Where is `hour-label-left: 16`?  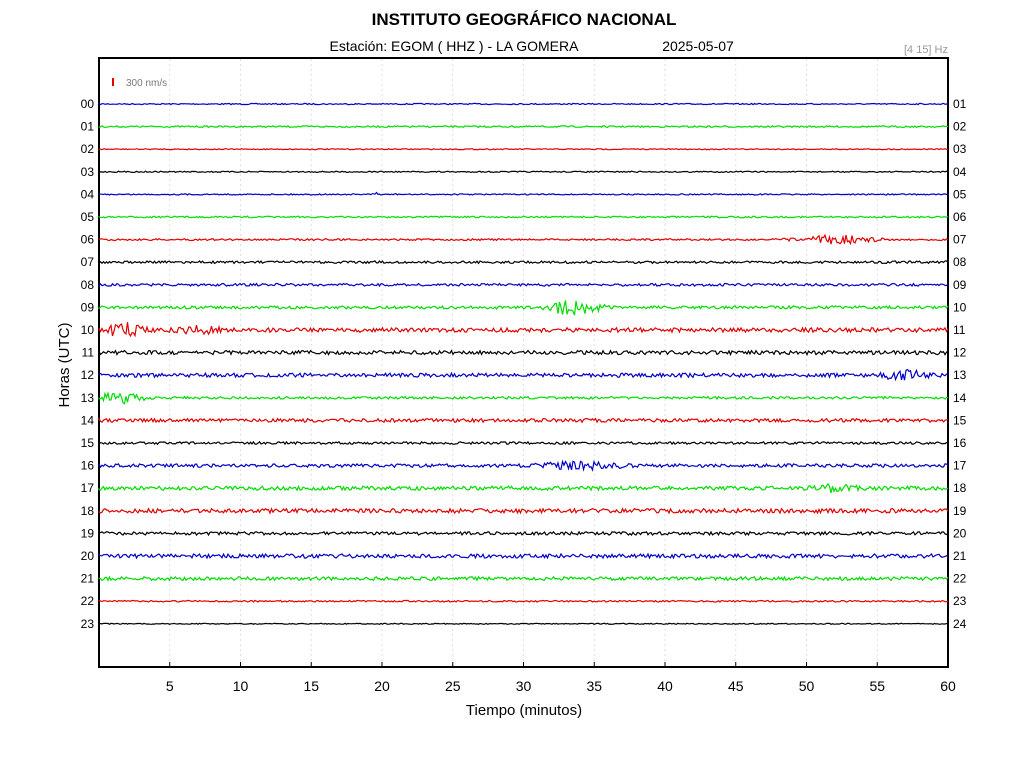
hour-label-left: 16 is located at coordinates (88, 466).